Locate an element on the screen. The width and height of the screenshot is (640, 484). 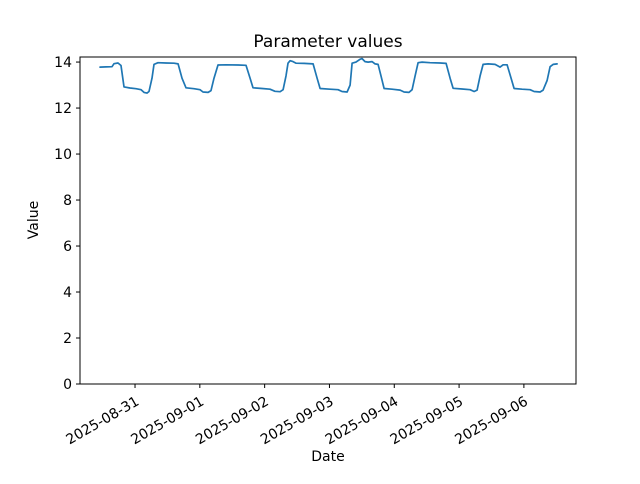
y-axis-label: Value is located at coordinates (34, 220).